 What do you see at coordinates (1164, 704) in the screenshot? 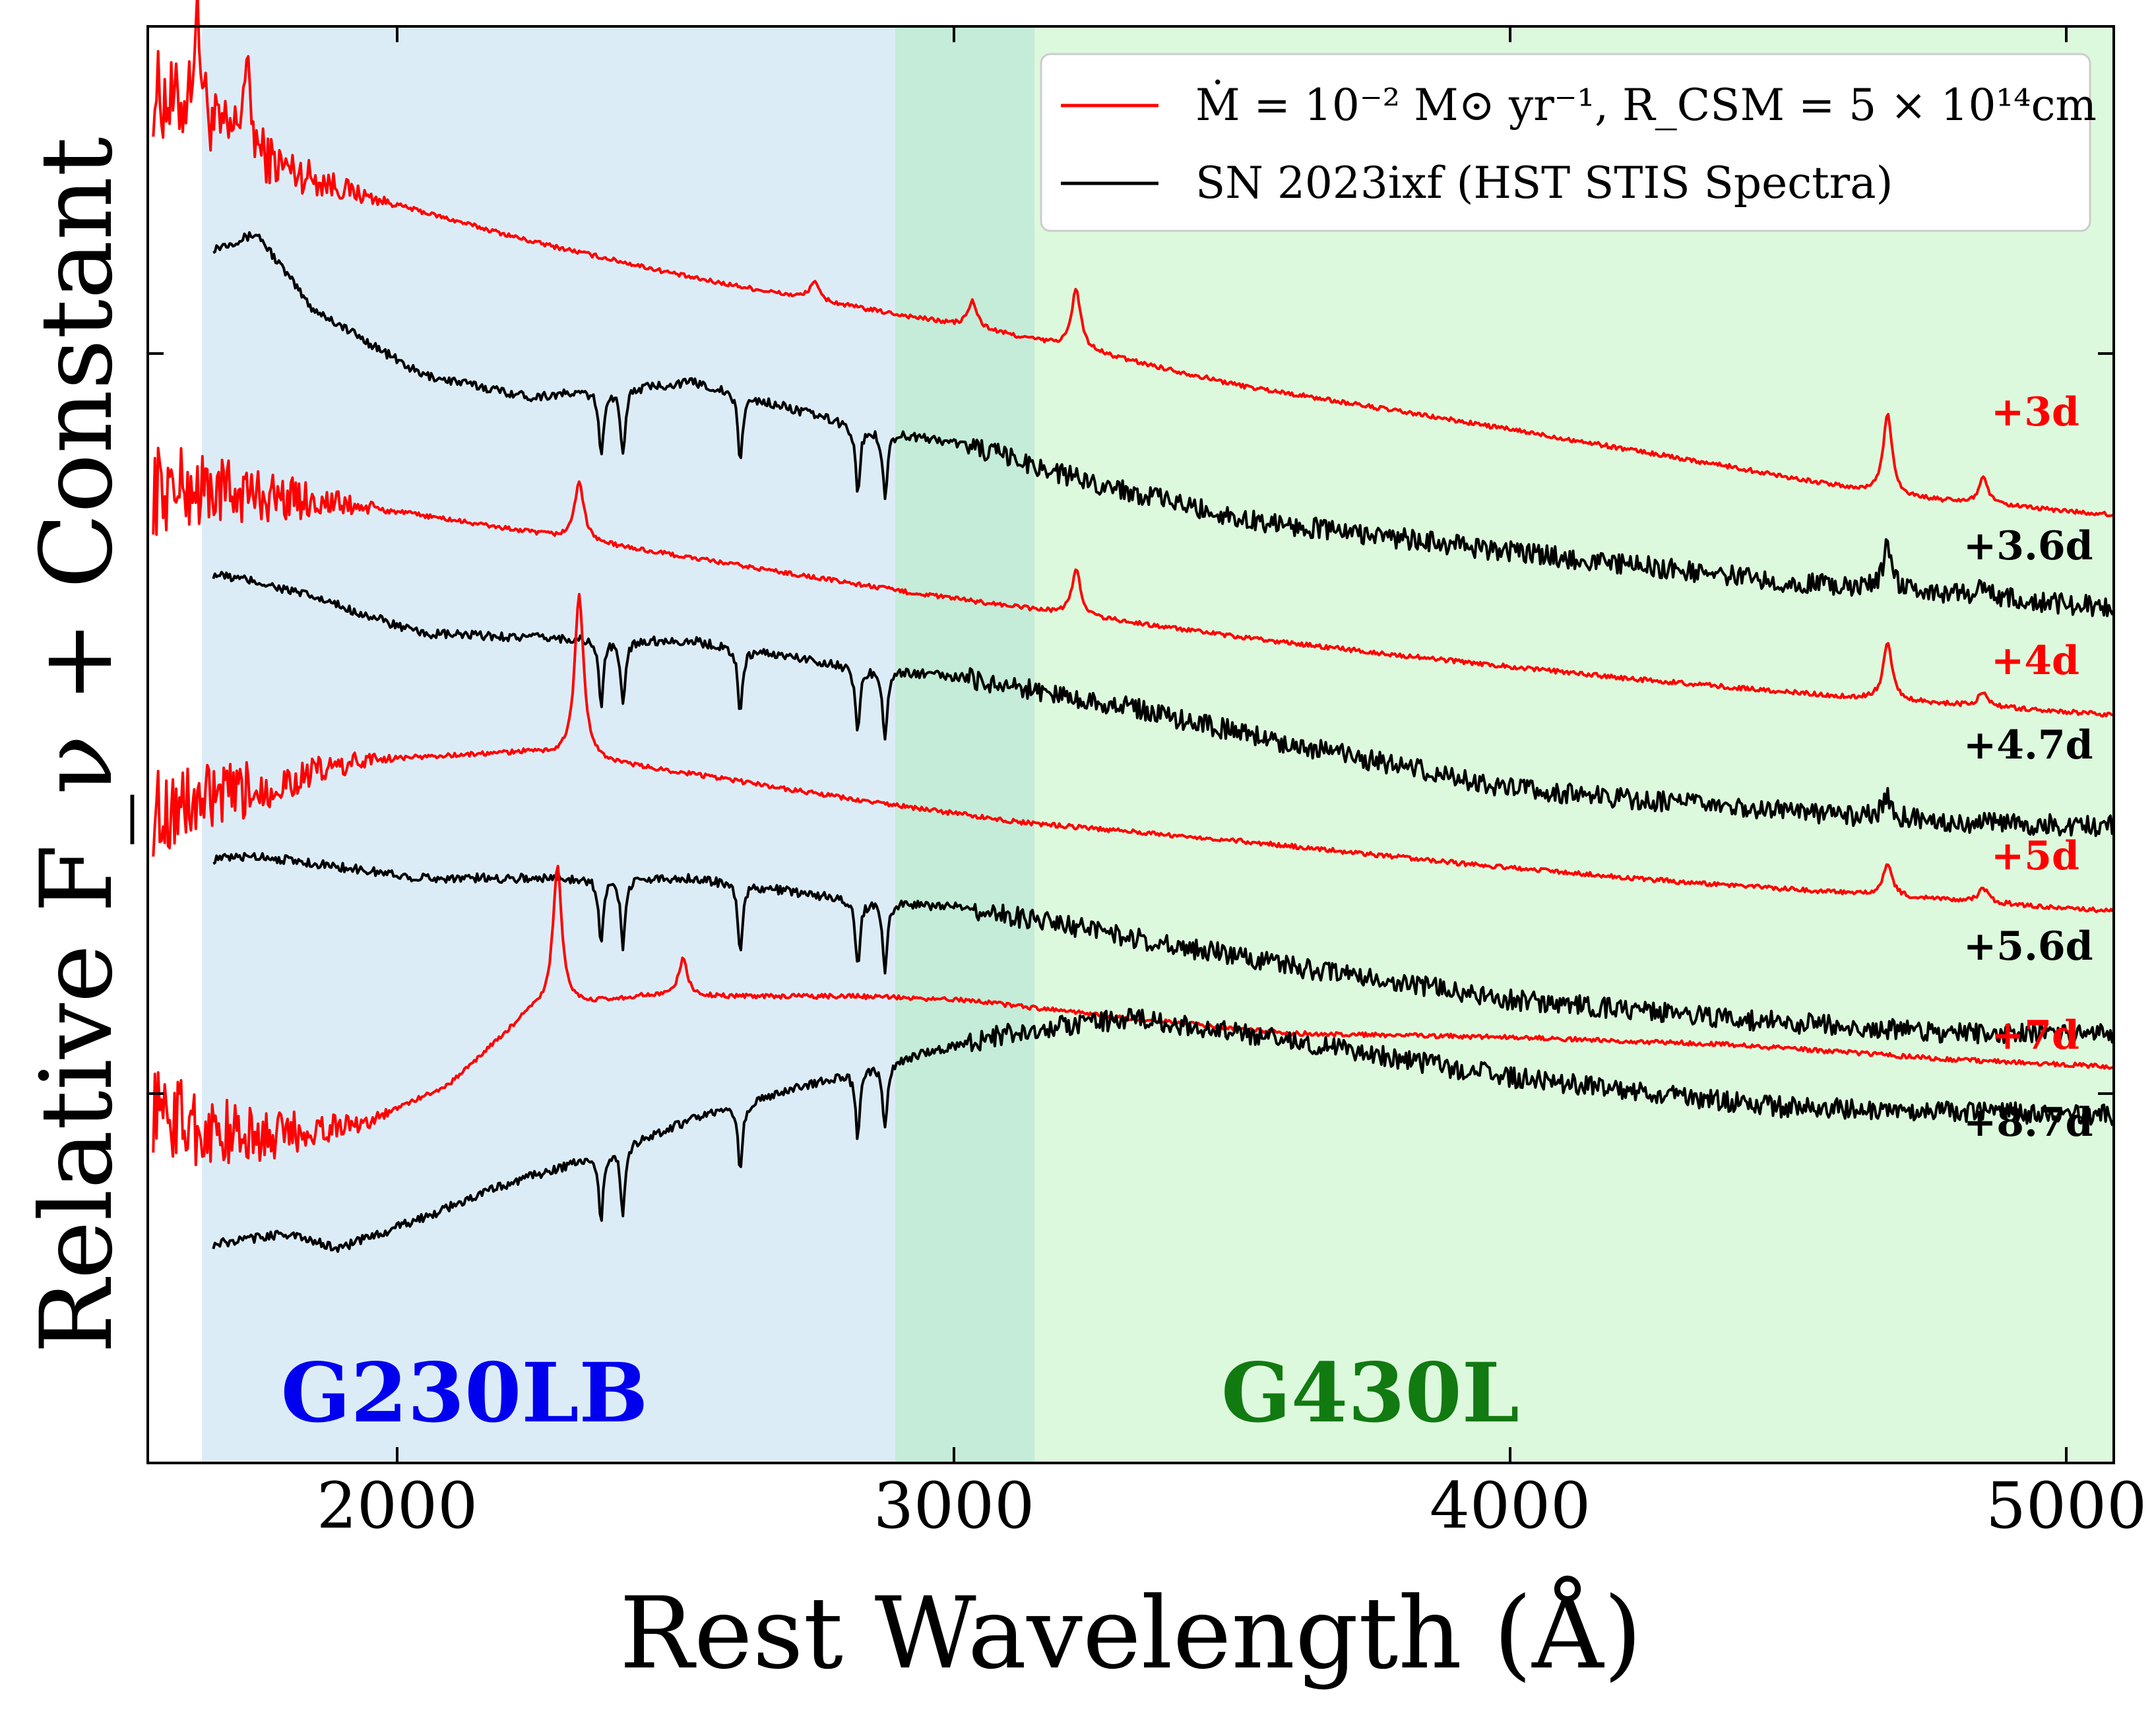
I see `spectrum-line-plus-4-7d` at bounding box center [1164, 704].